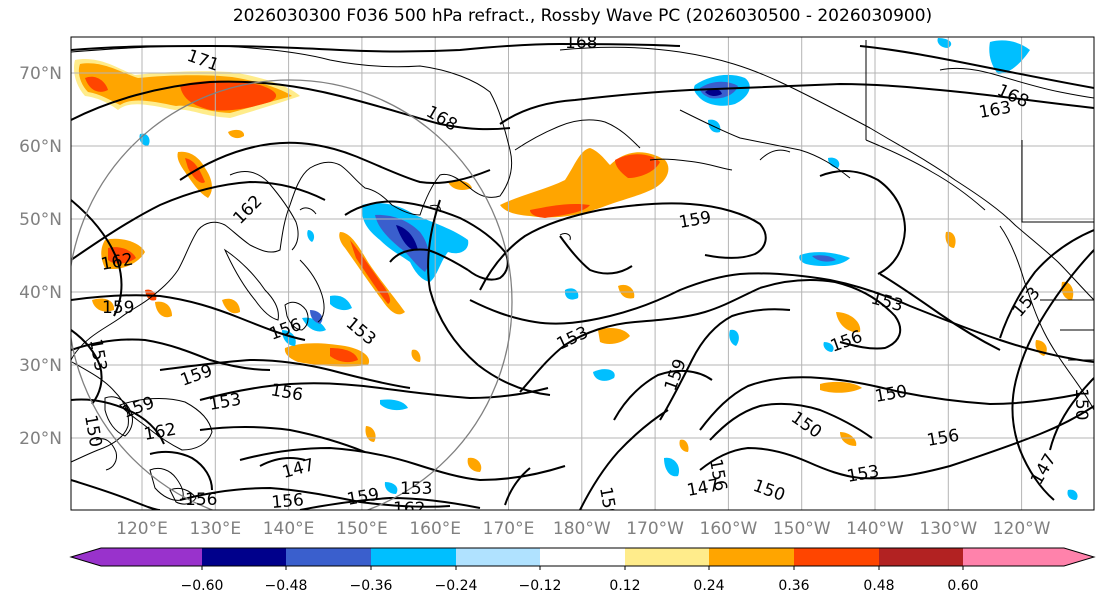 This screenshot has width=1105, height=604. I want to click on colorbar-tick-label: −0.36, so click(371, 586).